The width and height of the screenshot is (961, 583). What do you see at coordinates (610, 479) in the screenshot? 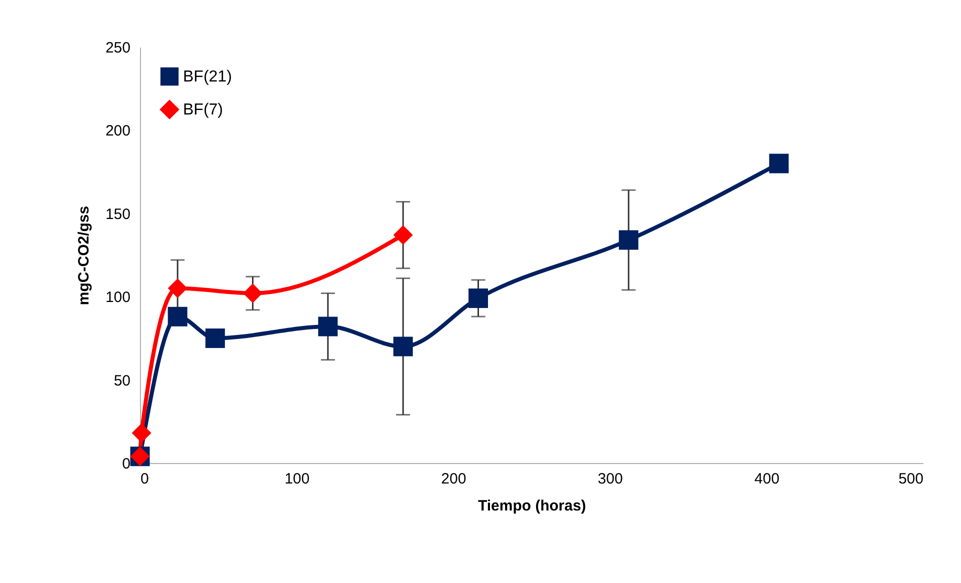
I see `x-tick-label: 300` at bounding box center [610, 479].